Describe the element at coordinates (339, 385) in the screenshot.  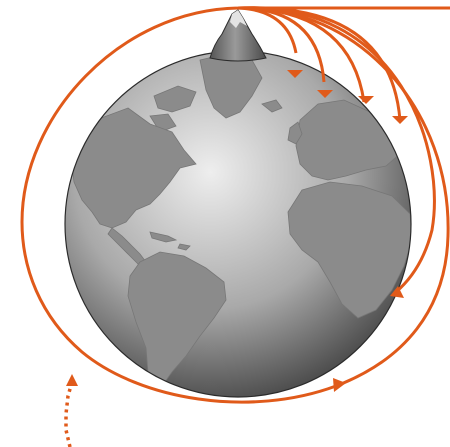
I see `arrowhead-orbit` at that location.